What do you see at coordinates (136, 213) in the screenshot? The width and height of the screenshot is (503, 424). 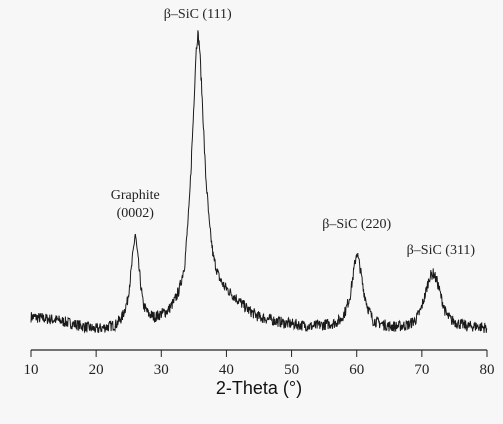 I see `annotation-graphite-0002: (0002)` at bounding box center [136, 213].